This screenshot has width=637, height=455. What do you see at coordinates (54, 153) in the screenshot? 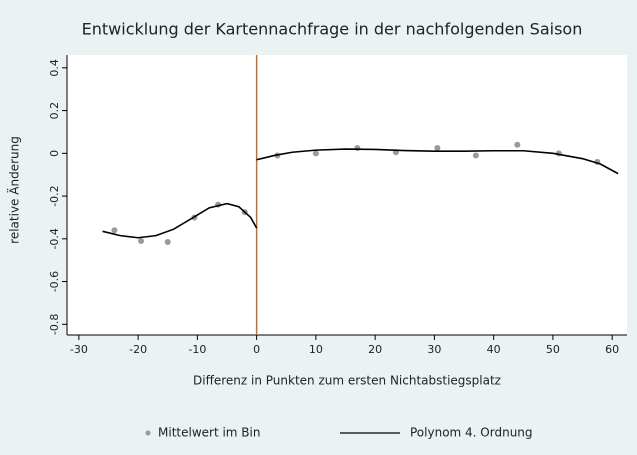
I see `y-tick-label: 0` at bounding box center [54, 153].